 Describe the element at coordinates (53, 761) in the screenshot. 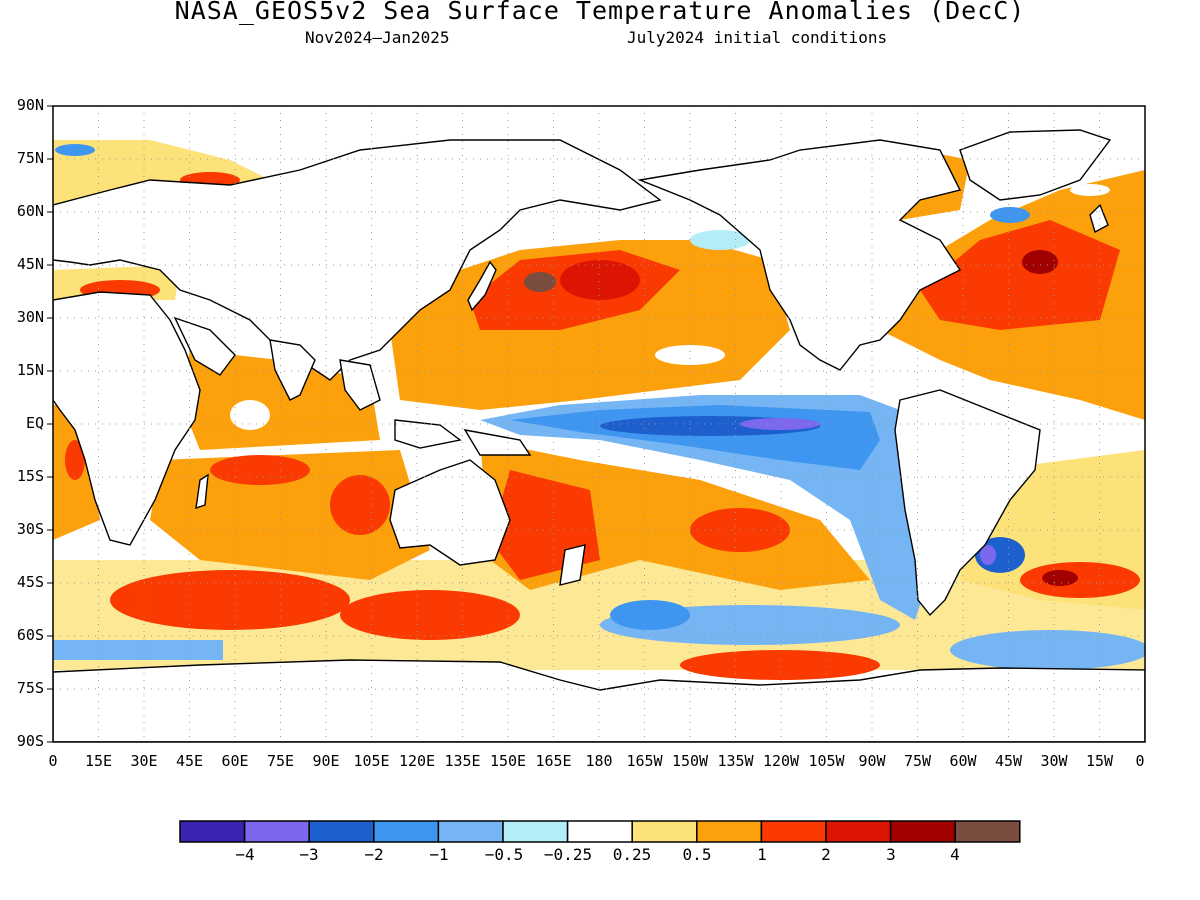

I see `lon-label-0: 0` at that location.